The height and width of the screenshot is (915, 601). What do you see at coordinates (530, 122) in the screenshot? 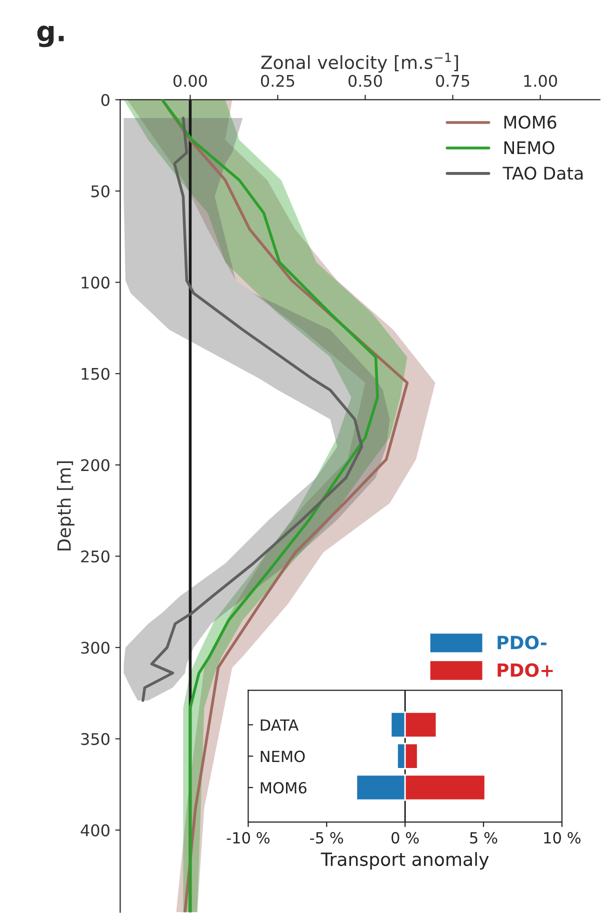
I see `legend-label: MOM6` at bounding box center [530, 122].